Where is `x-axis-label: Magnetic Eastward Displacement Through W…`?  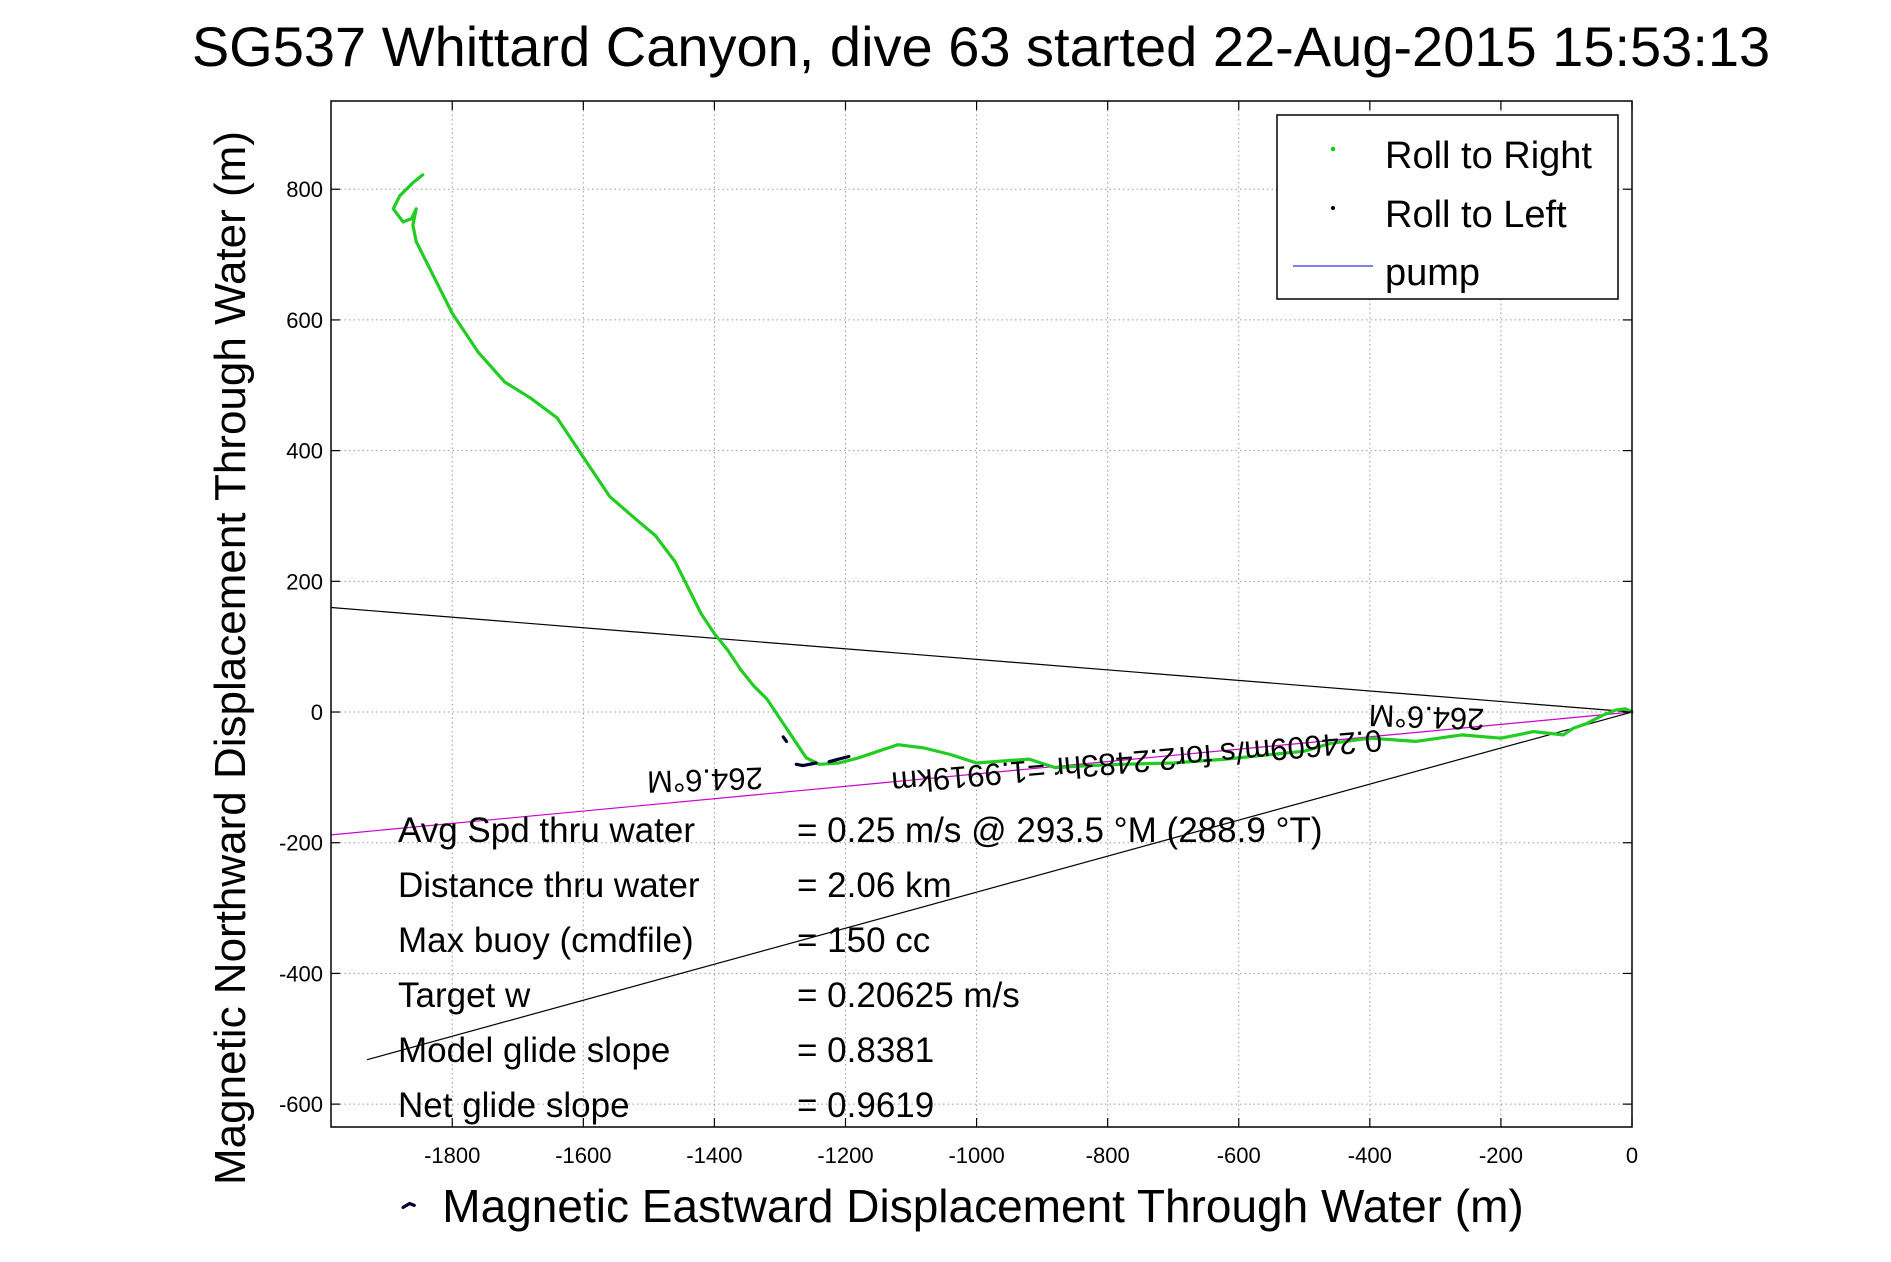
x-axis-label: Magnetic Eastward Displacement Through W… is located at coordinates (982, 1206).